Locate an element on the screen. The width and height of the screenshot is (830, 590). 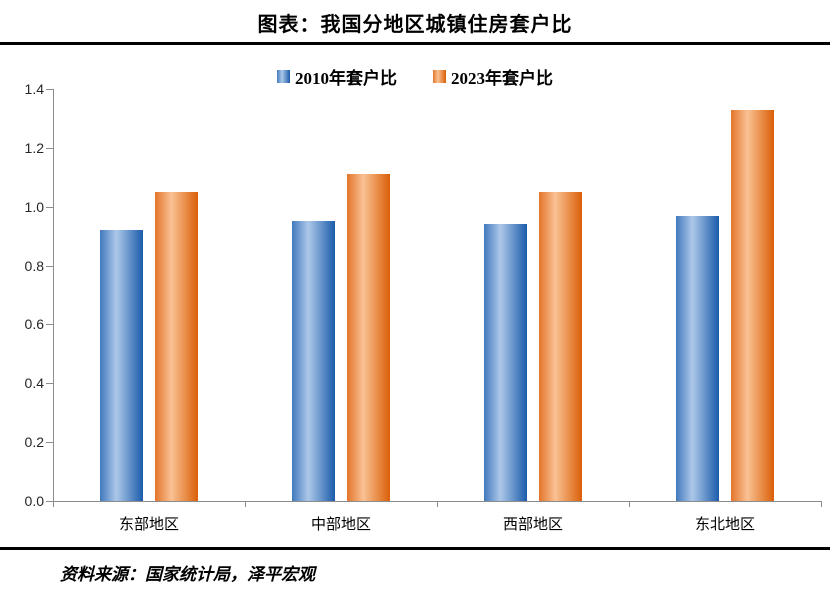
x-axis-category-labels: 东部地区 中部地区 西部地区 东北地区 is located at coordinates (437, 523).